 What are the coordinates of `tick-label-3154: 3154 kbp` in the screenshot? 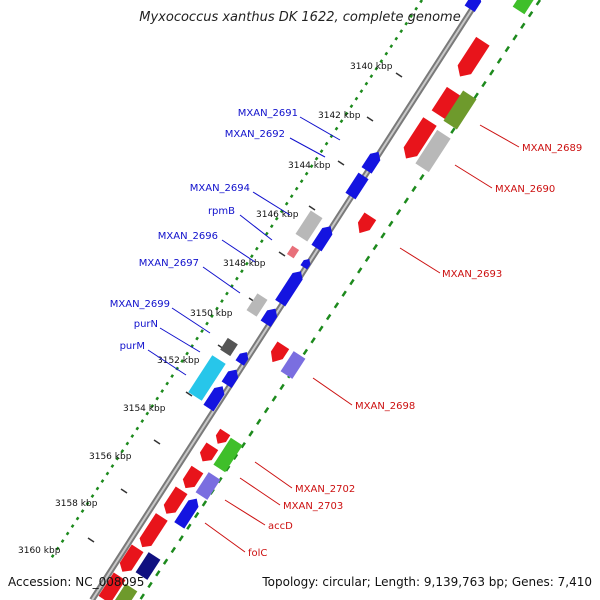 It's located at (144, 409).